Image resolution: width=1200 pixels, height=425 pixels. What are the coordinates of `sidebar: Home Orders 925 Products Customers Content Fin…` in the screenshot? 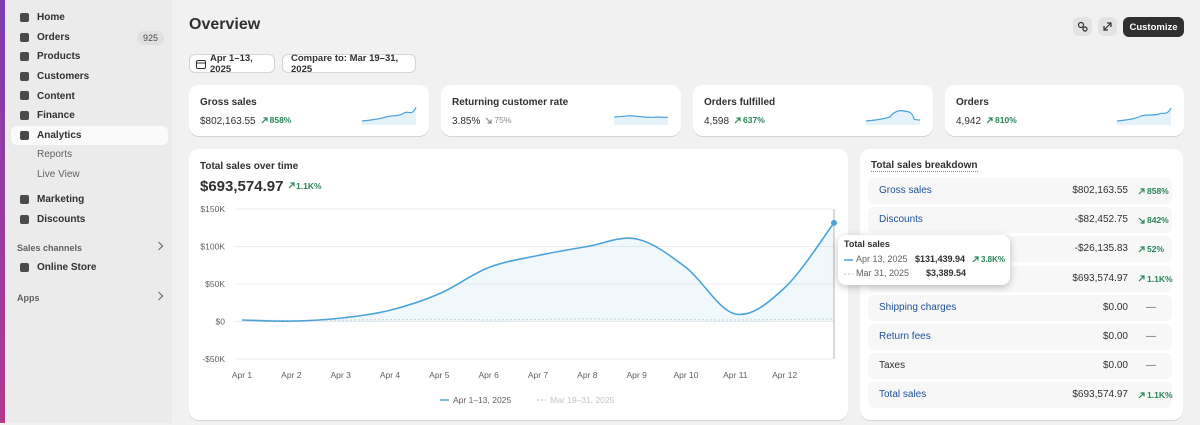 It's located at (88, 211).